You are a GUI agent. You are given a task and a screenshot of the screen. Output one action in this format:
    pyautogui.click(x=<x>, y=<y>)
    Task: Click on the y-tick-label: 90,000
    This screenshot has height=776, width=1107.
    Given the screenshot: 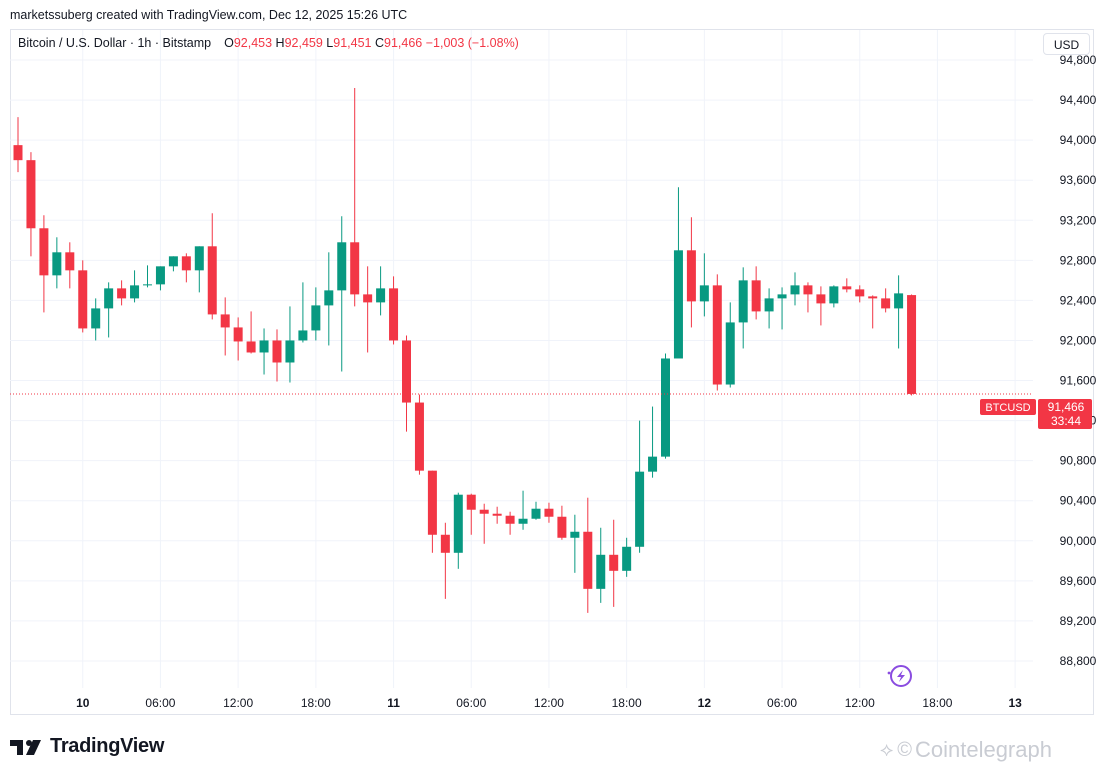 What is the action you would take?
    pyautogui.click(x=1078, y=541)
    